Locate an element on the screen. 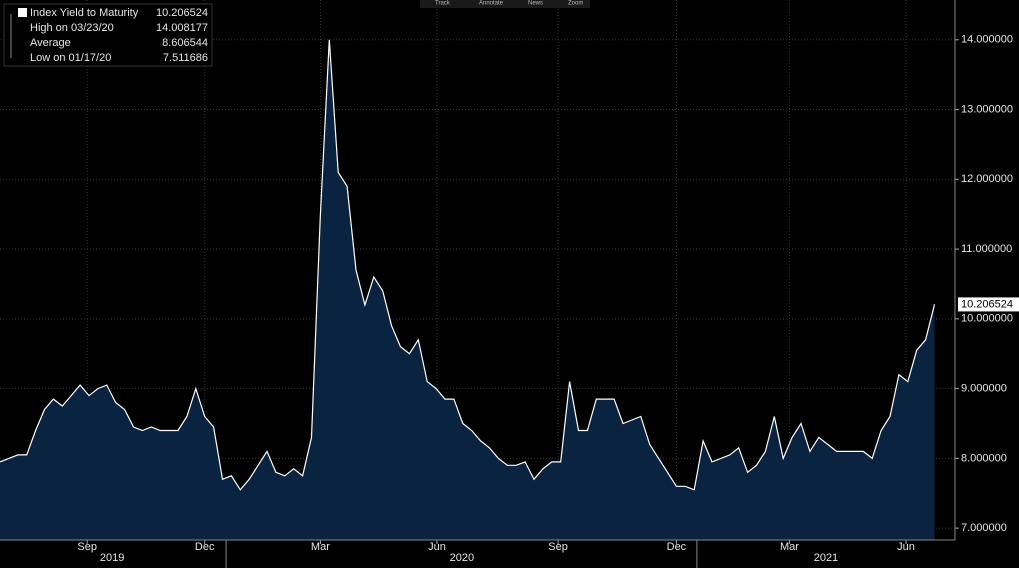  legend-value: 14.008177 is located at coordinates (182, 28).